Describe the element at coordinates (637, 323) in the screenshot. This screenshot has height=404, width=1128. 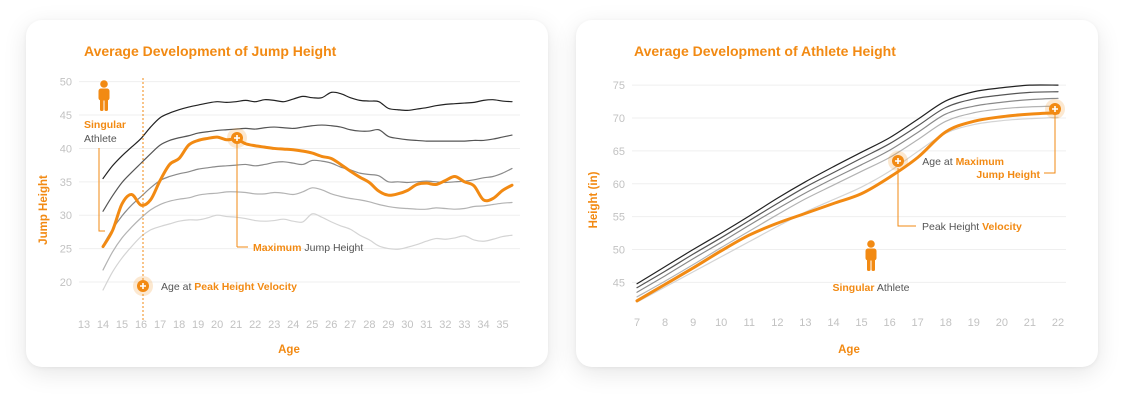
I see `x-tick-label: 7` at that location.